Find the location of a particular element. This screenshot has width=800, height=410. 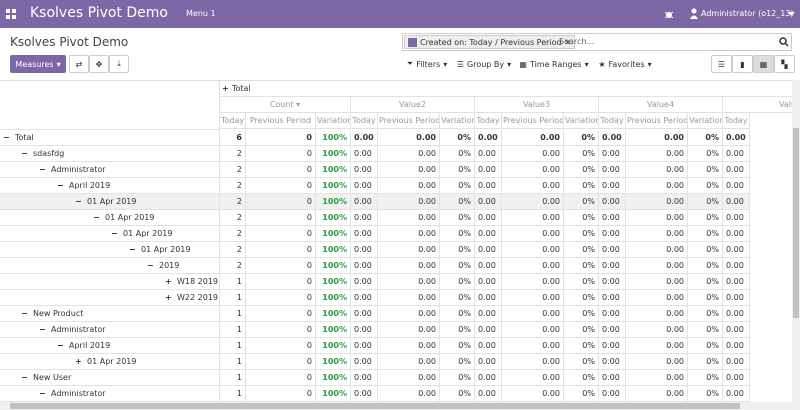

h-scrollbar is located at coordinates (400, 406).